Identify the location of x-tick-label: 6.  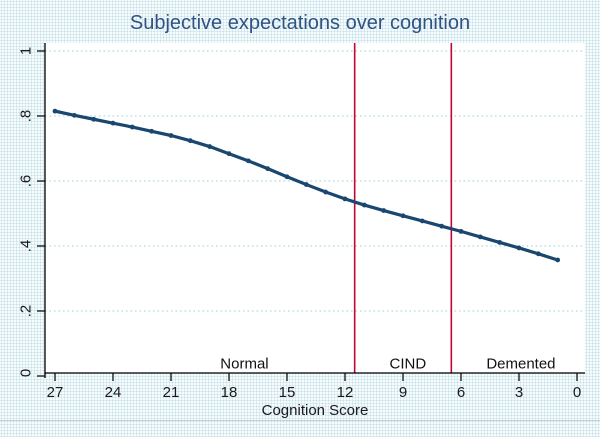
(461, 392).